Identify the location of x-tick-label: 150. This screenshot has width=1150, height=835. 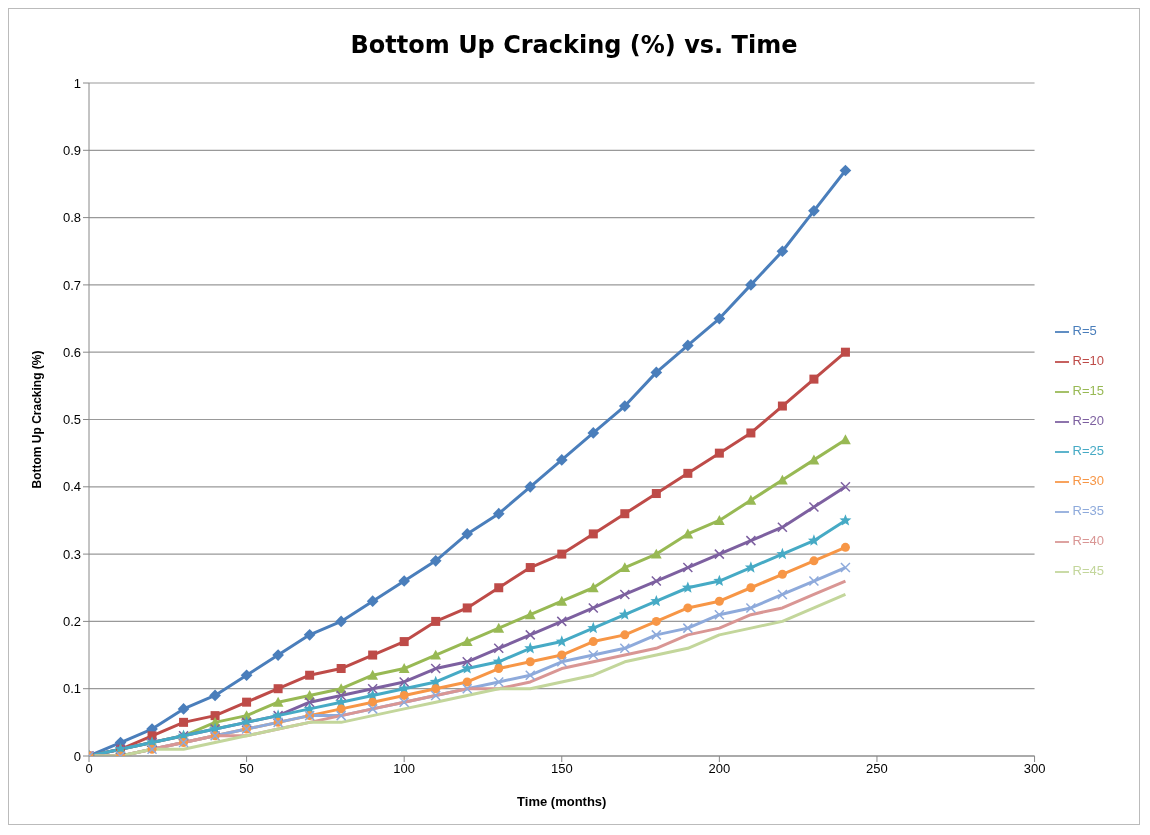
(561, 769).